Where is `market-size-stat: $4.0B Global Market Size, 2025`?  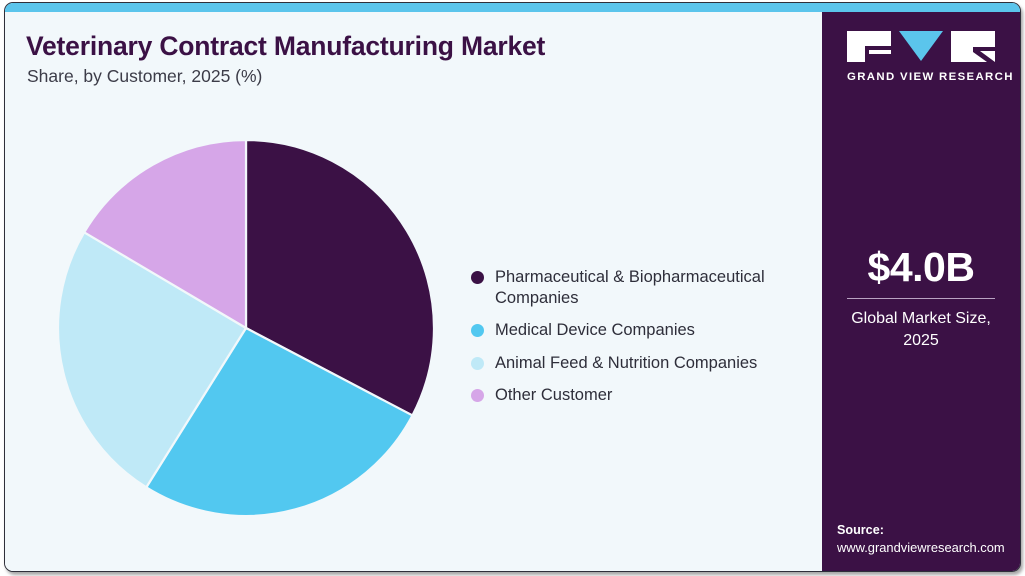 market-size-stat: $4.0B Global Market Size, 2025 is located at coordinates (921, 298).